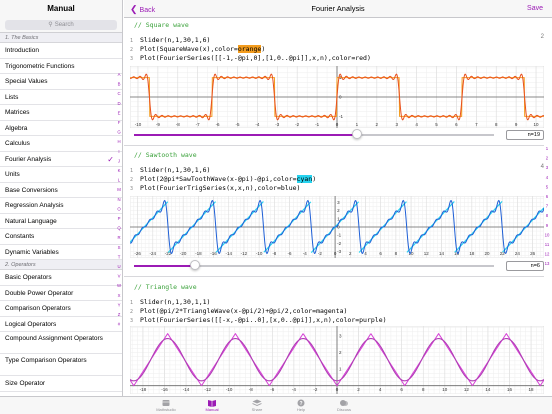  Describe the element at coordinates (535, 8) in the screenshot. I see `save-button: Save` at that location.